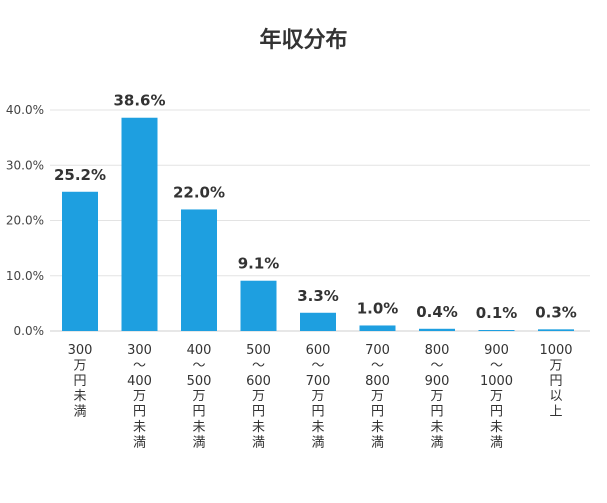 This screenshot has height=503, width=607. What do you see at coordinates (497, 313) in the screenshot?
I see `data-label: 0.1%` at bounding box center [497, 313].